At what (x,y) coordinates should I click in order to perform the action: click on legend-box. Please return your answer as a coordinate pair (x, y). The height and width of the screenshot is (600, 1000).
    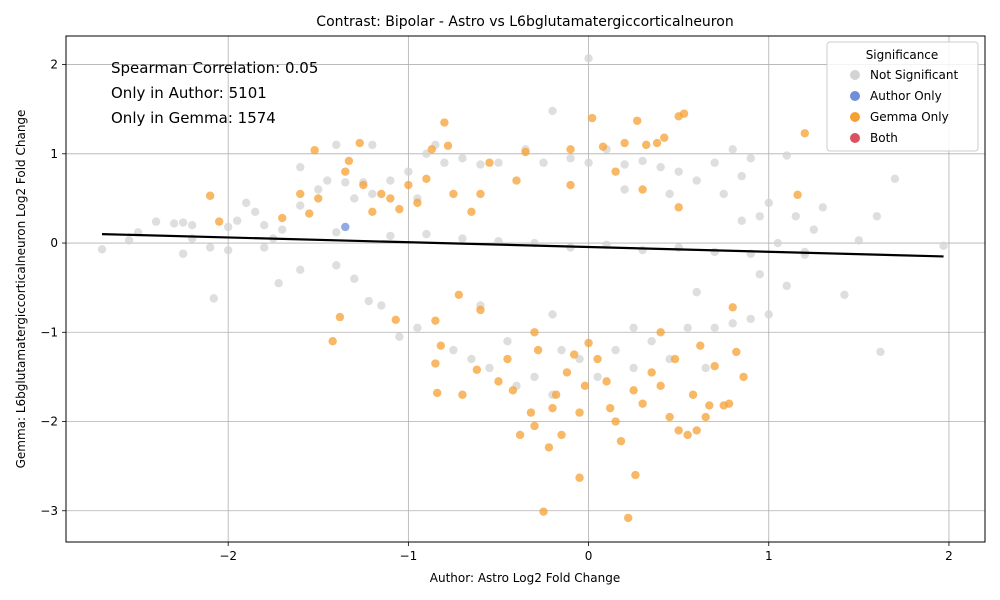
    Looking at the image, I should click on (902, 96).